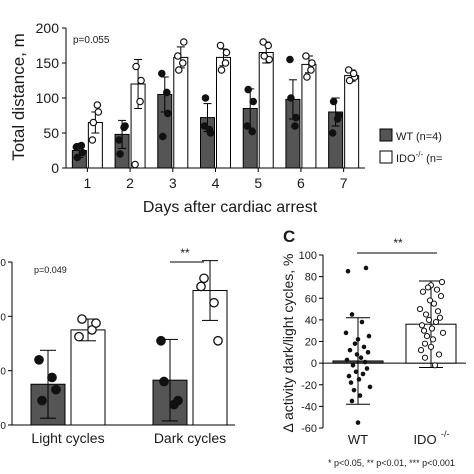  What do you see at coordinates (50, 270) in the screenshot?
I see `panel-b-annotation: p=0.049` at bounding box center [50, 270].